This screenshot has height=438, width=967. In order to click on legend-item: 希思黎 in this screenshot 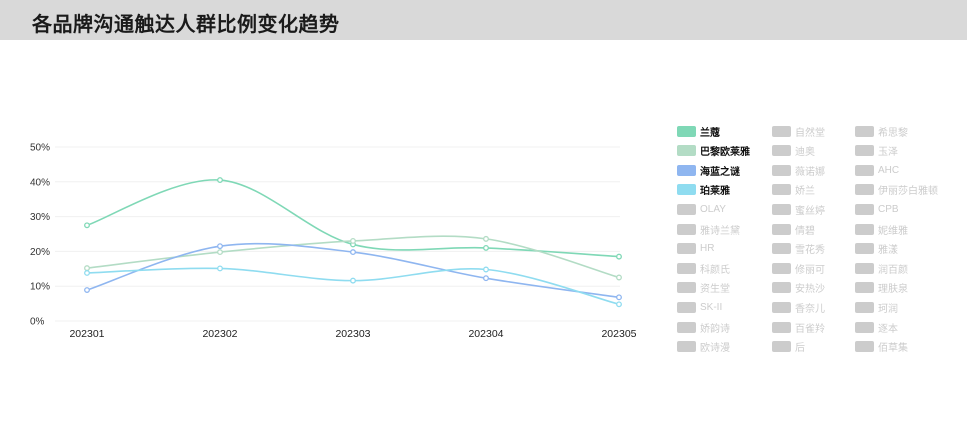, I will do `click(881, 131)`.